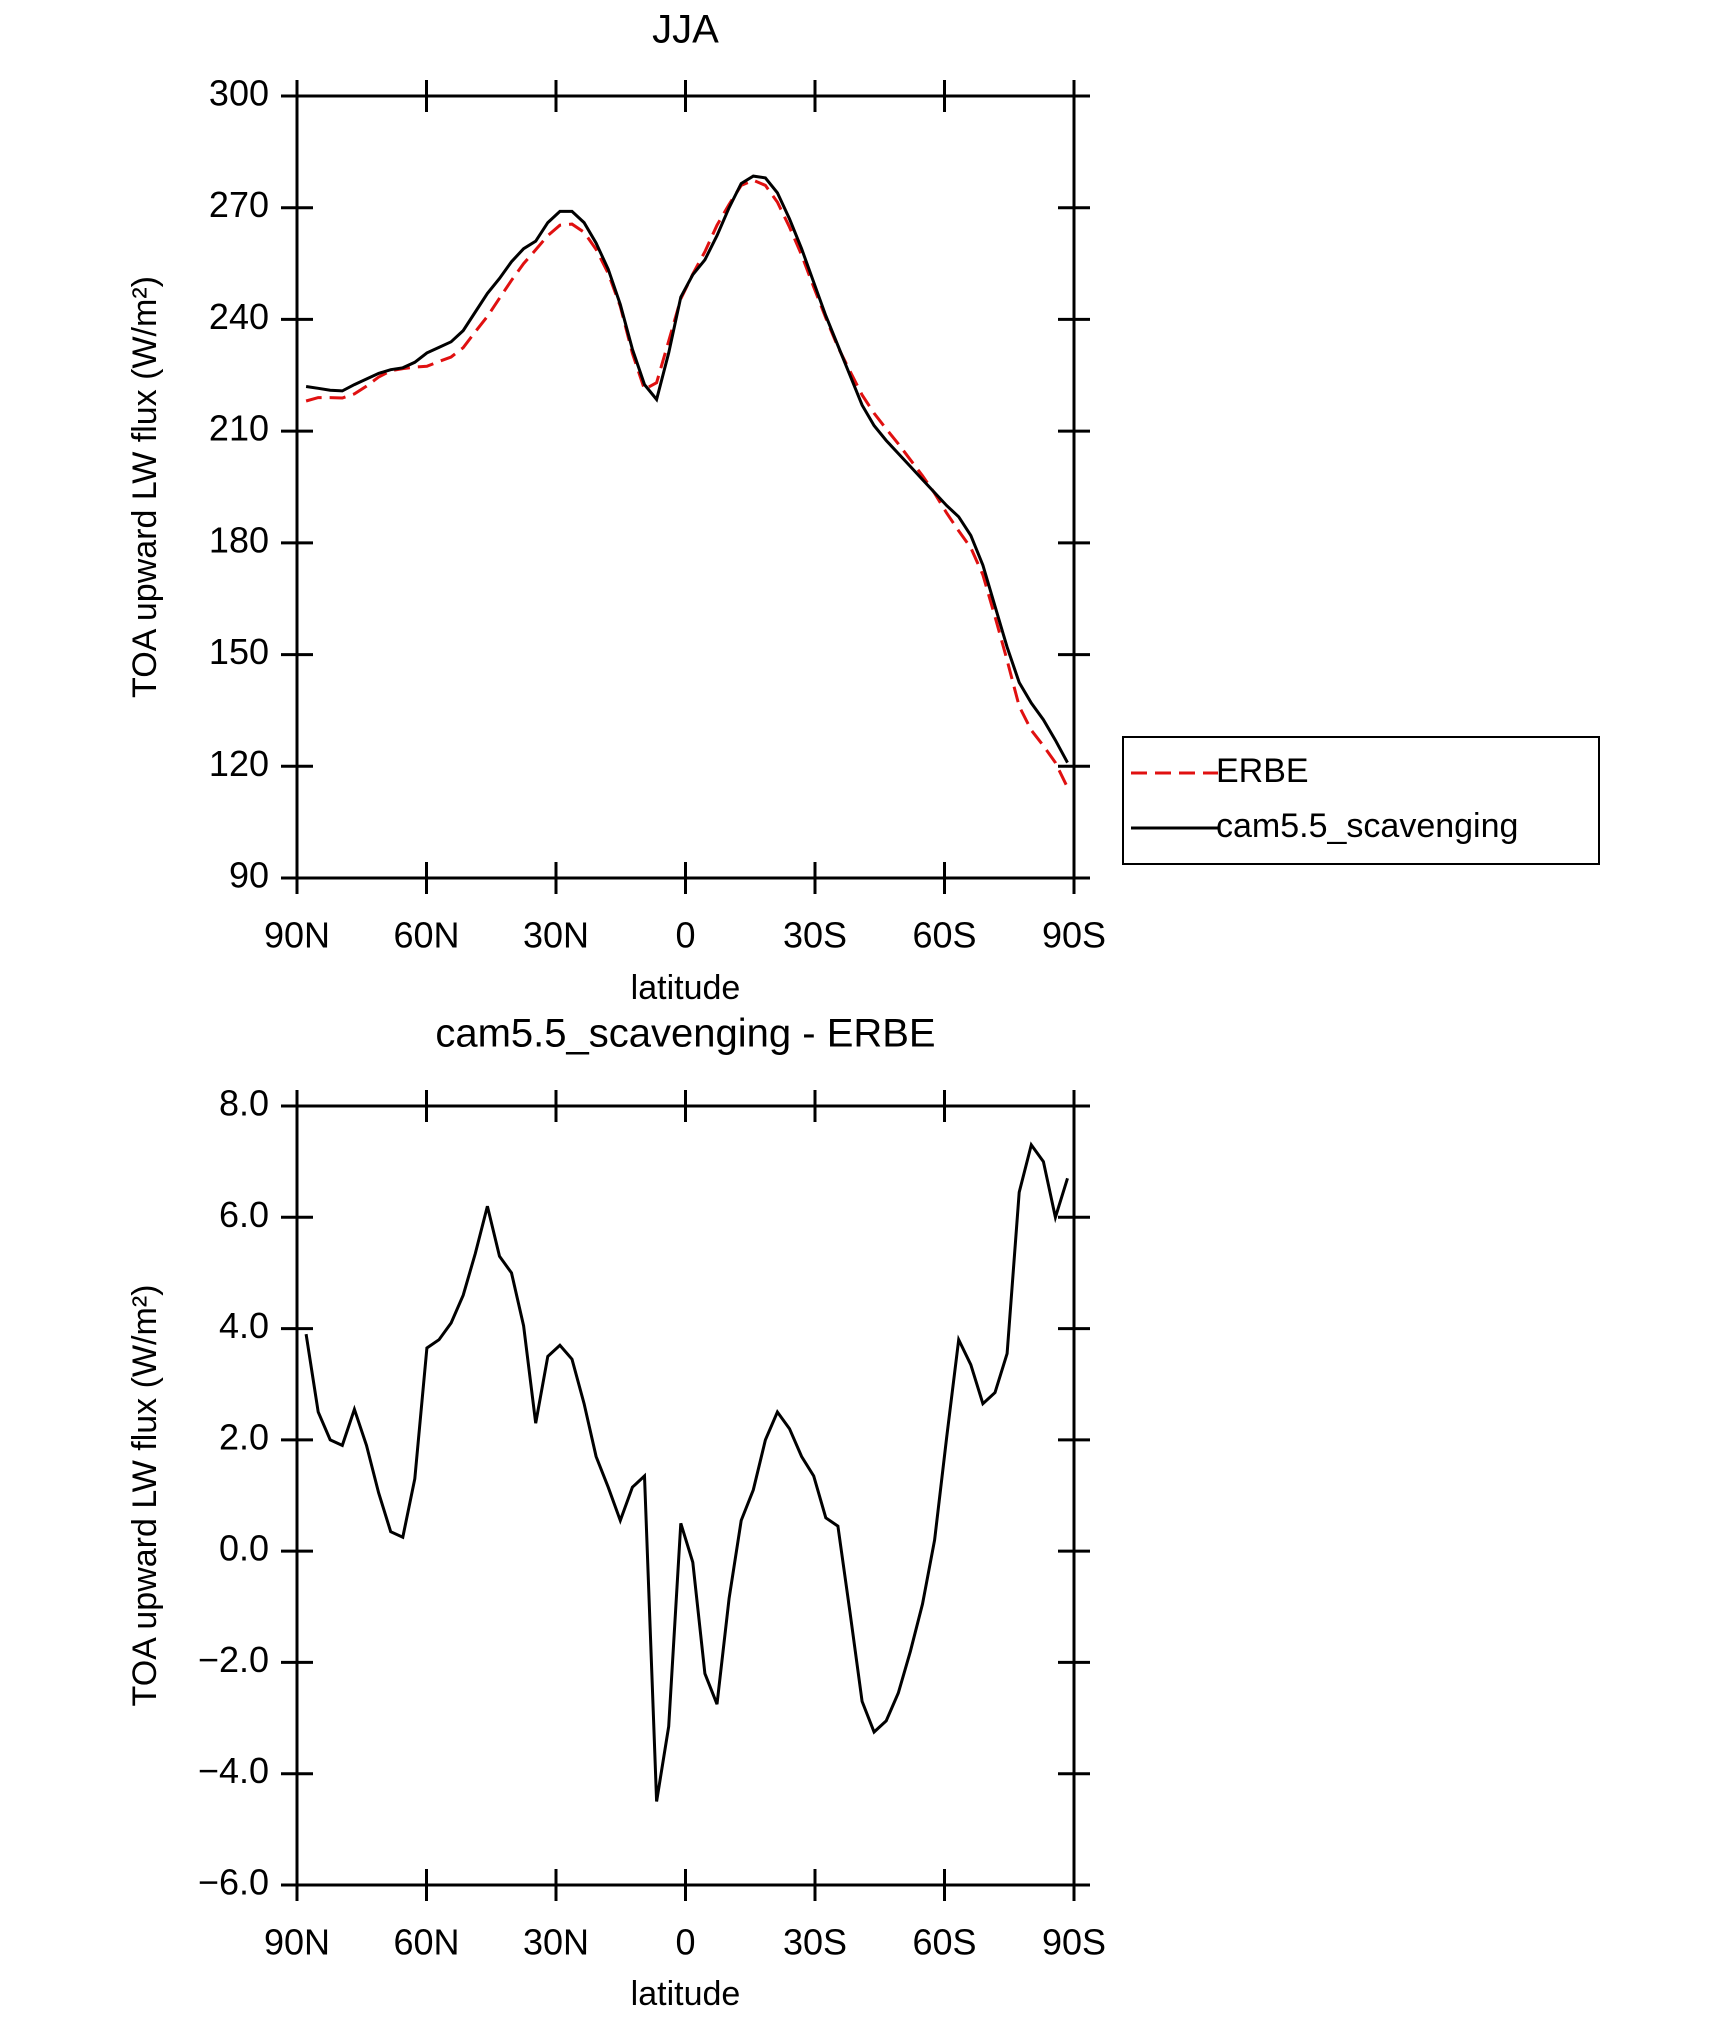 This screenshot has width=1710, height=2021. I want to click on y-tick-label: 270, so click(239, 204).